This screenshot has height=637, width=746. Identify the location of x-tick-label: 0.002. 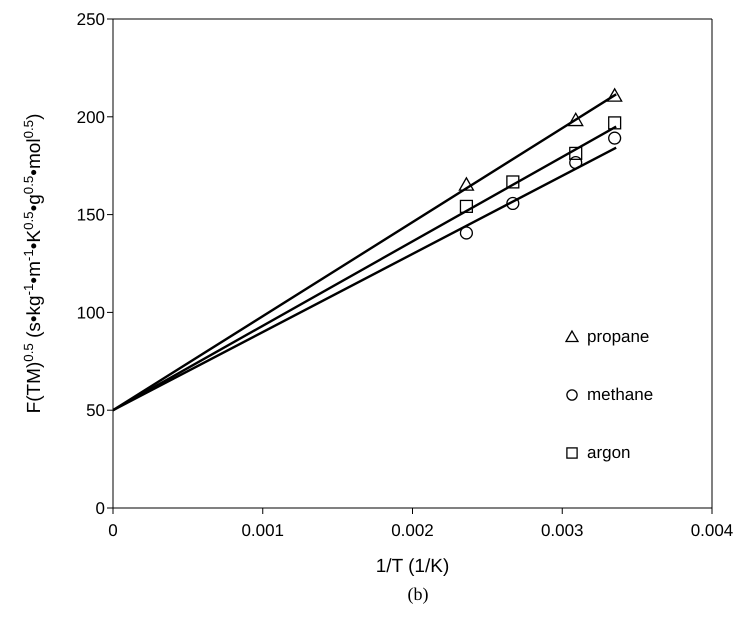
(412, 530).